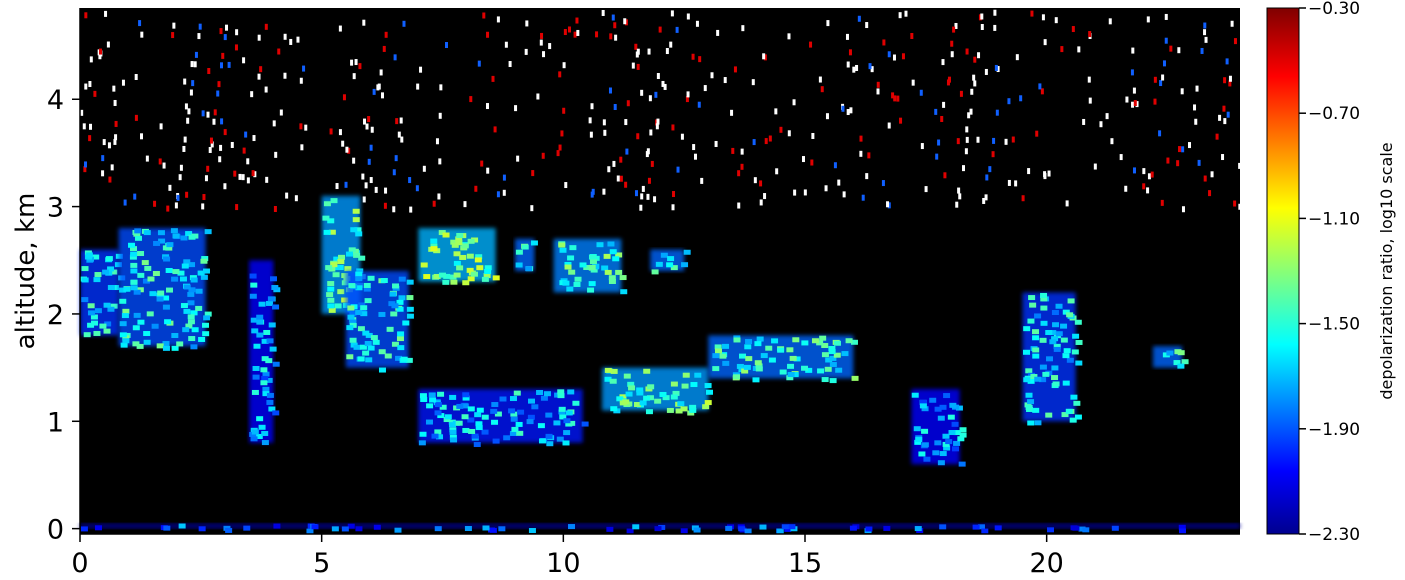  What do you see at coordinates (1334, 325) in the screenshot?
I see `colorbar-tick-label: −1.50` at bounding box center [1334, 325].